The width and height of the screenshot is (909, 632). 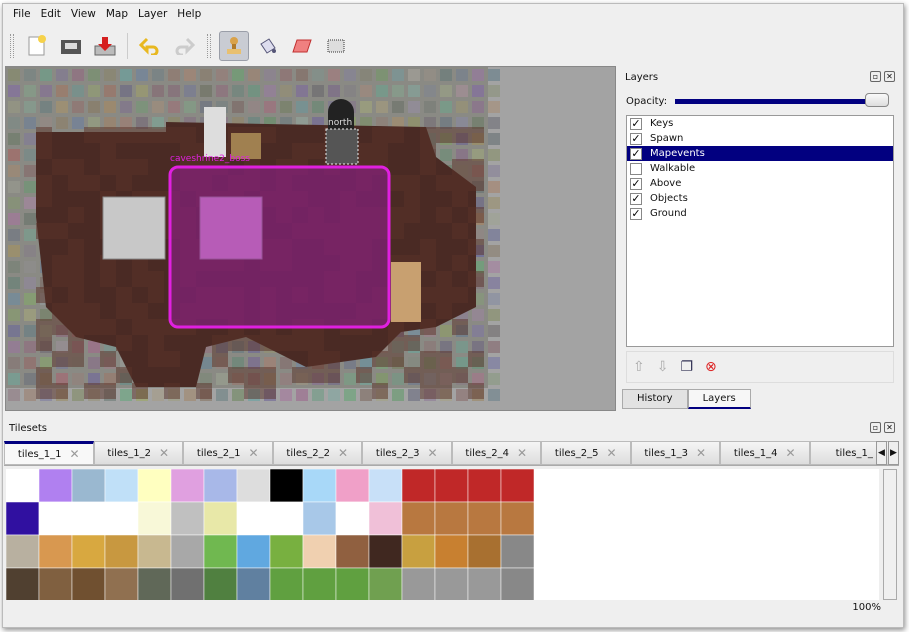 What do you see at coordinates (639, 367) in the screenshot?
I see `move-layer-up-icon: ⇧` at bounding box center [639, 367].